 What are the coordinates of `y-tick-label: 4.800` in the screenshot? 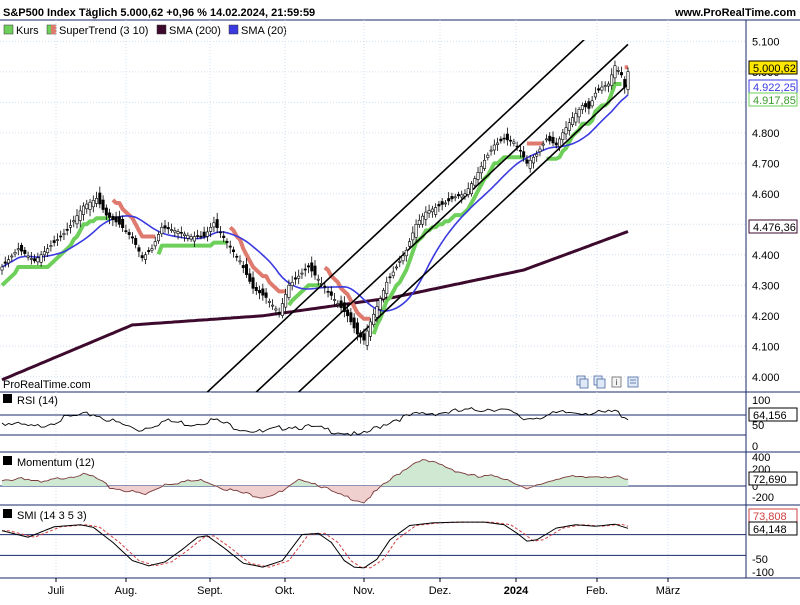 It's located at (766, 134).